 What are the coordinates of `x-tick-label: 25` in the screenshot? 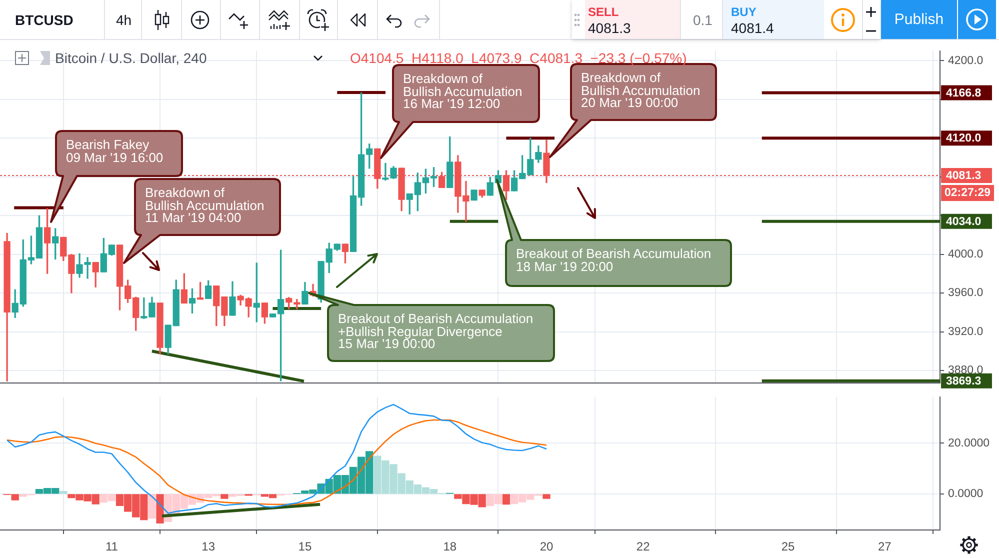 It's located at (788, 547).